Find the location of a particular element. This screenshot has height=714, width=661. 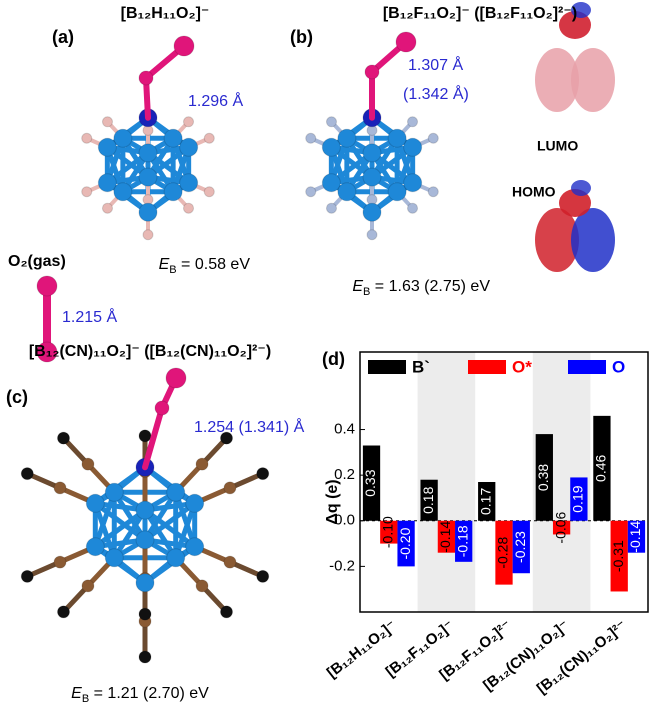

value-label: 0.38 is located at coordinates (543, 477).